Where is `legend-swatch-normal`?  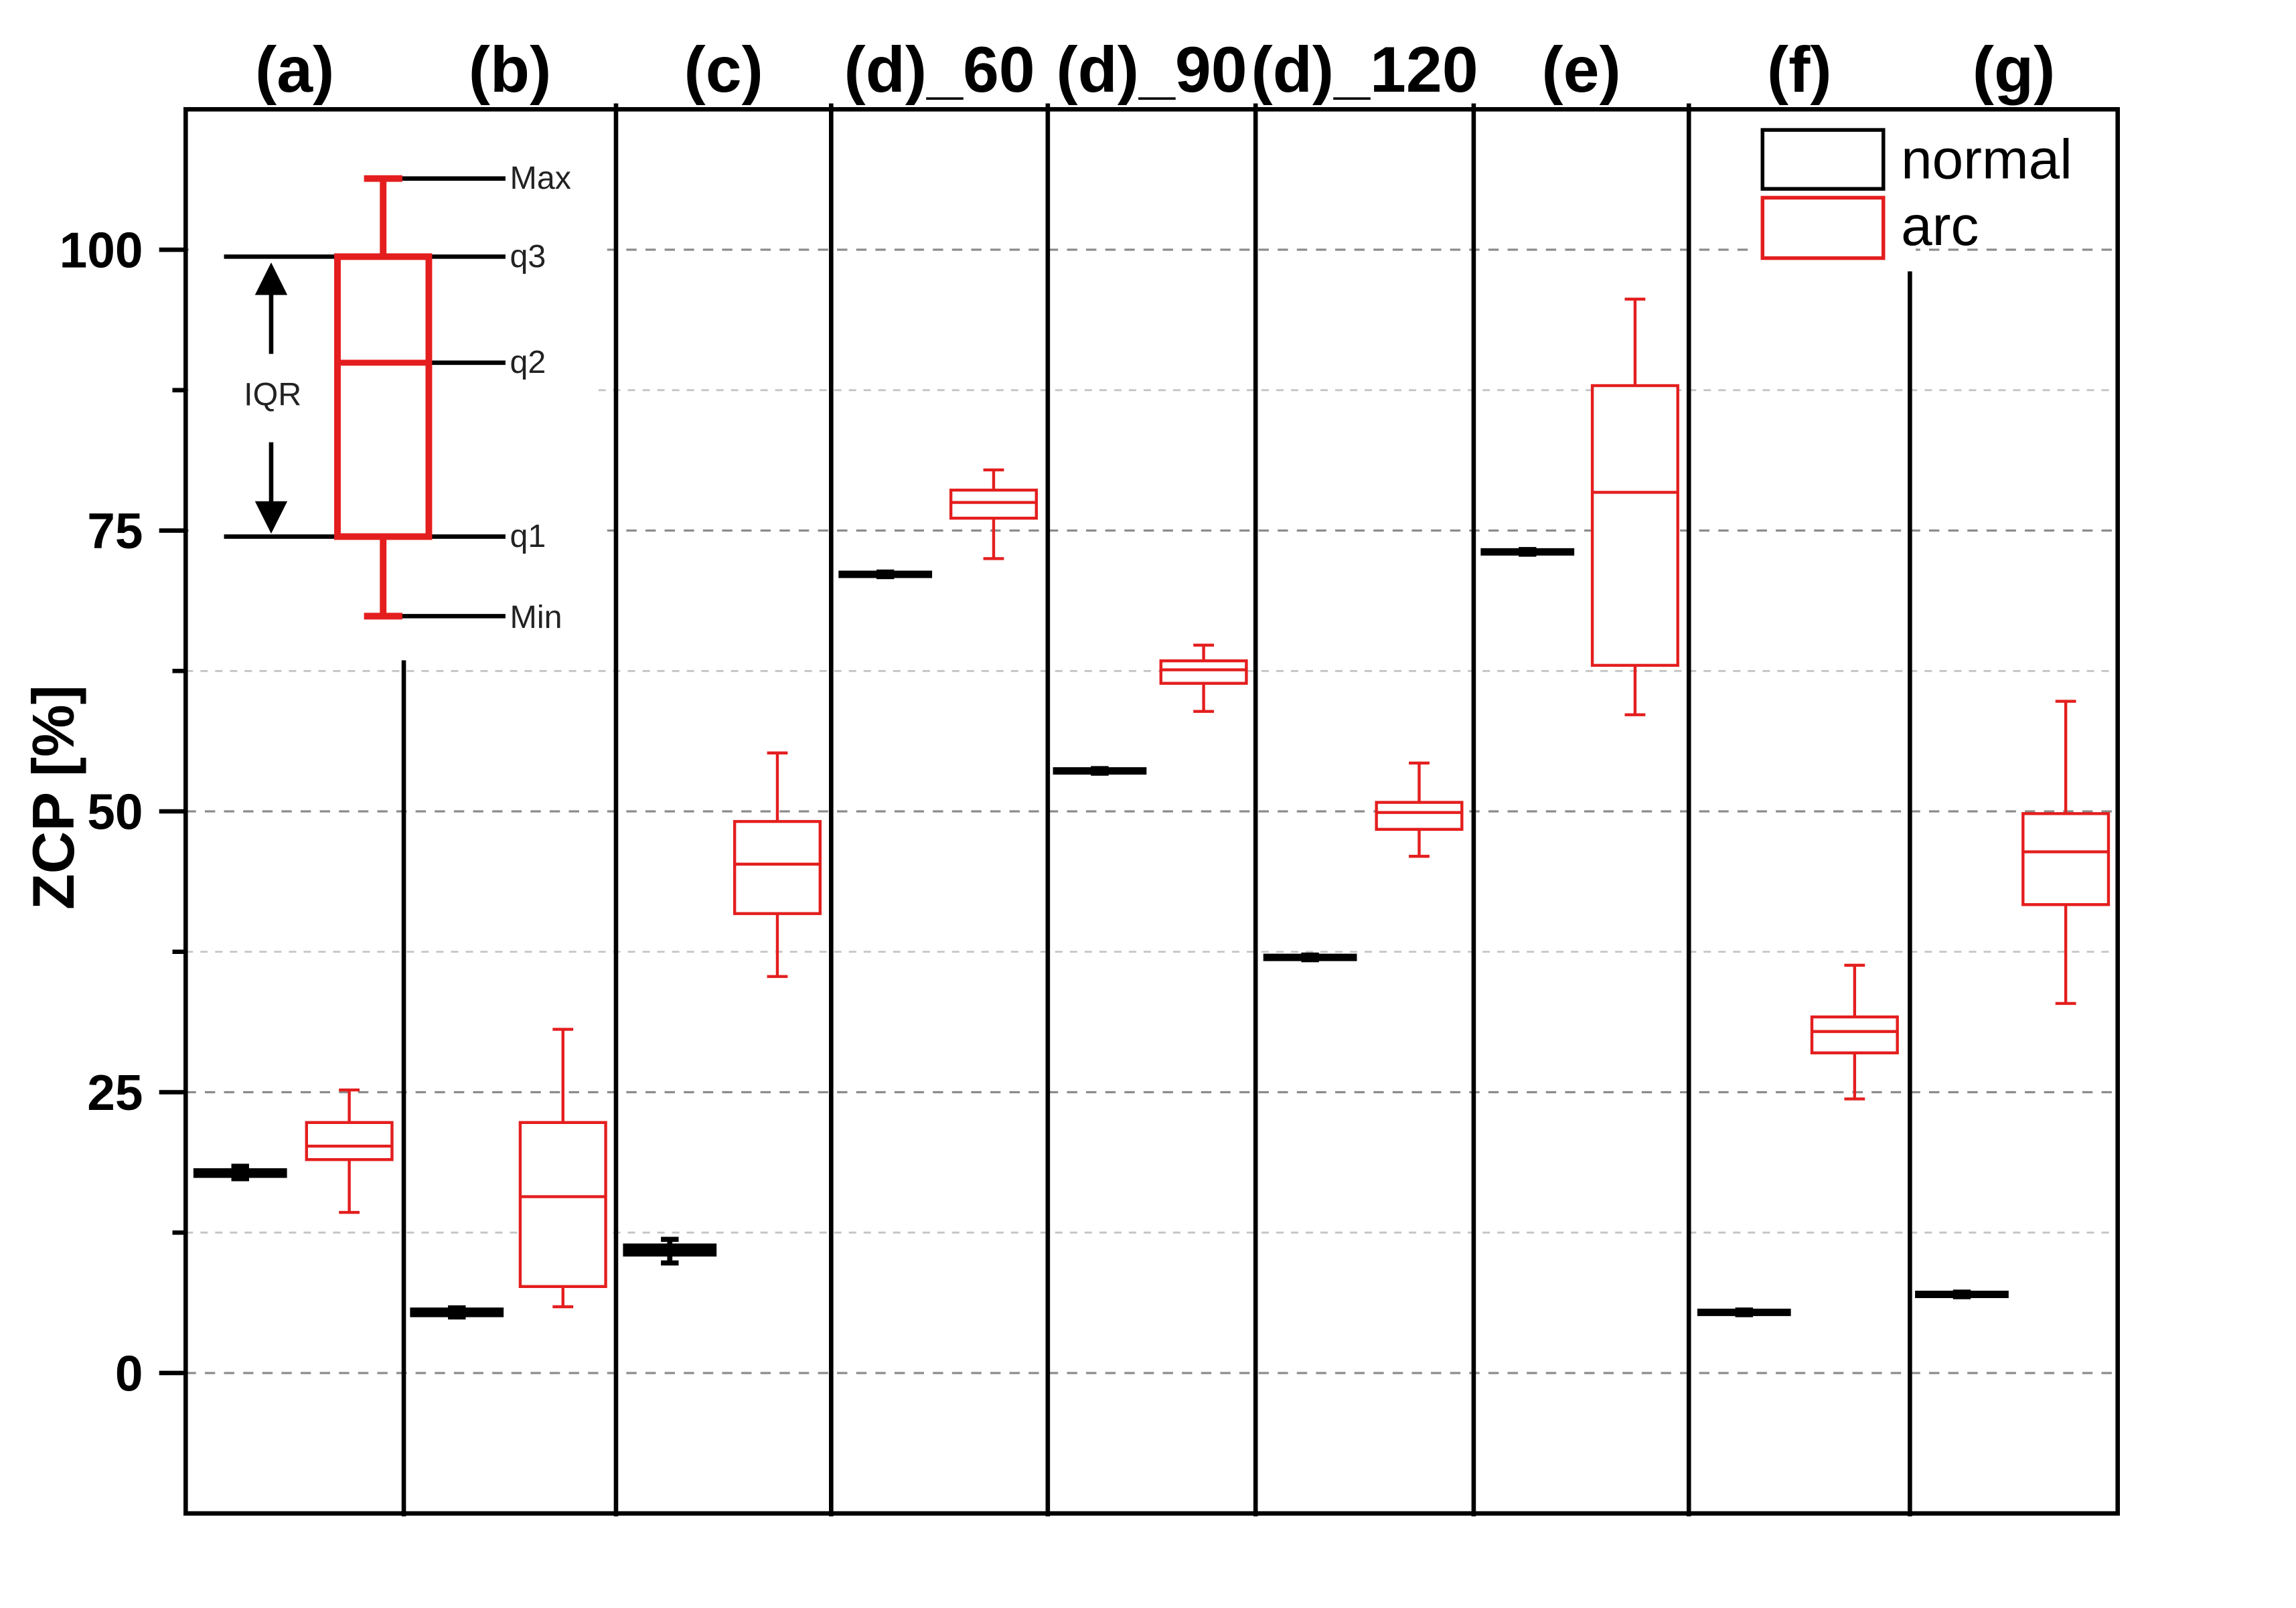 legend-swatch-normal is located at coordinates (1823, 159).